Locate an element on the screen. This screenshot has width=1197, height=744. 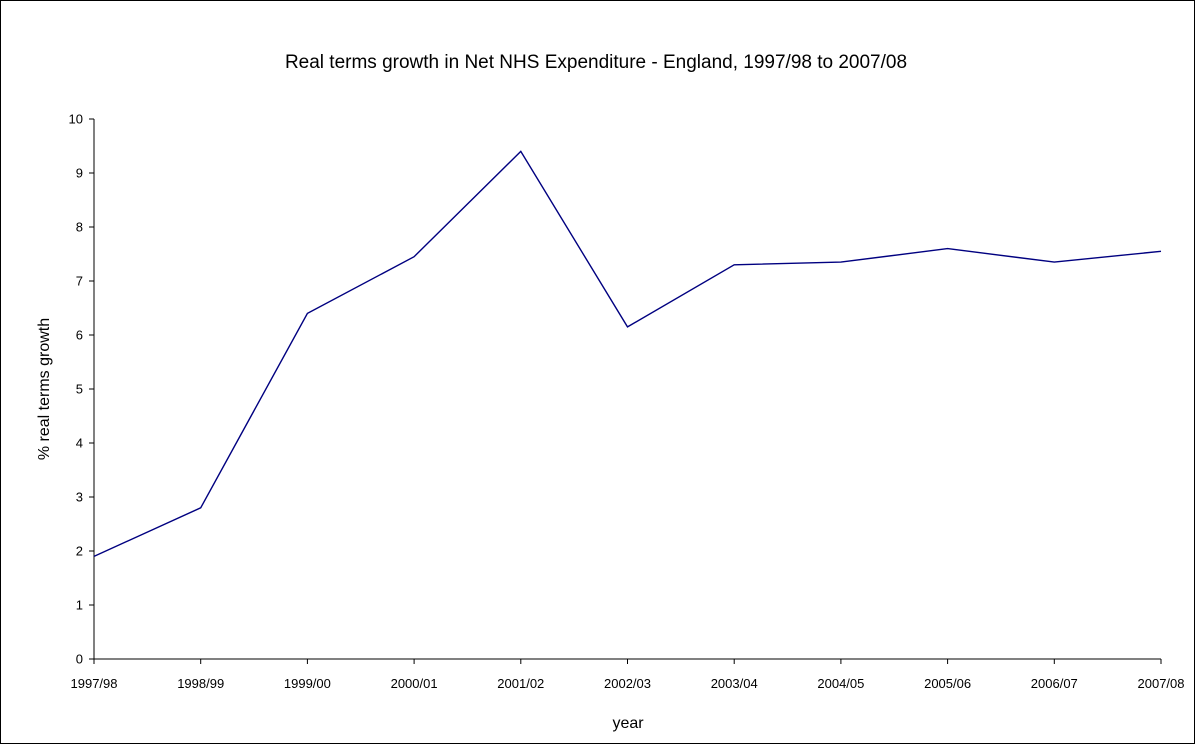
y-tick-label: 2 is located at coordinates (79, 551).